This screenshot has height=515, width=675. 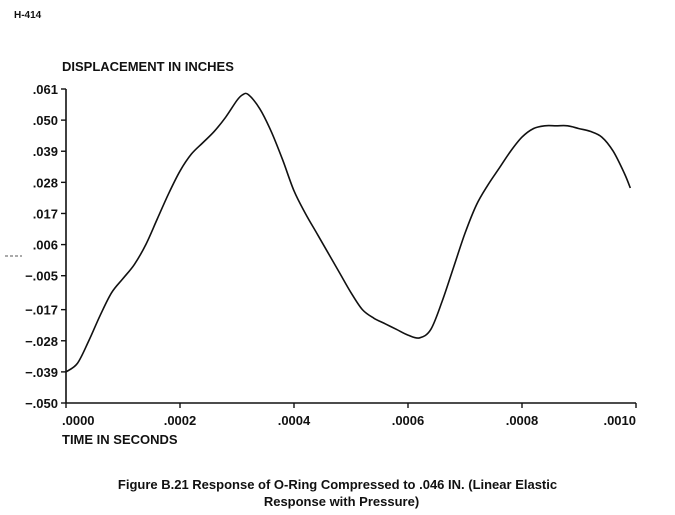 What do you see at coordinates (120, 439) in the screenshot?
I see `x-axis-title: TIME IN SECONDS` at bounding box center [120, 439].